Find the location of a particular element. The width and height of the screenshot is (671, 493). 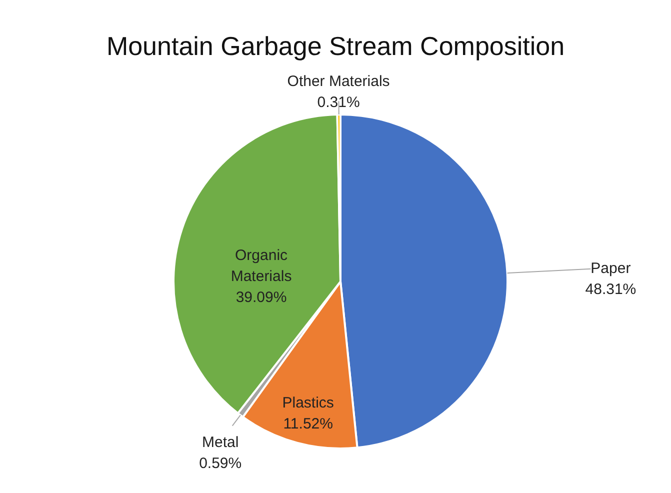

data-label: 0.31% is located at coordinates (338, 103).